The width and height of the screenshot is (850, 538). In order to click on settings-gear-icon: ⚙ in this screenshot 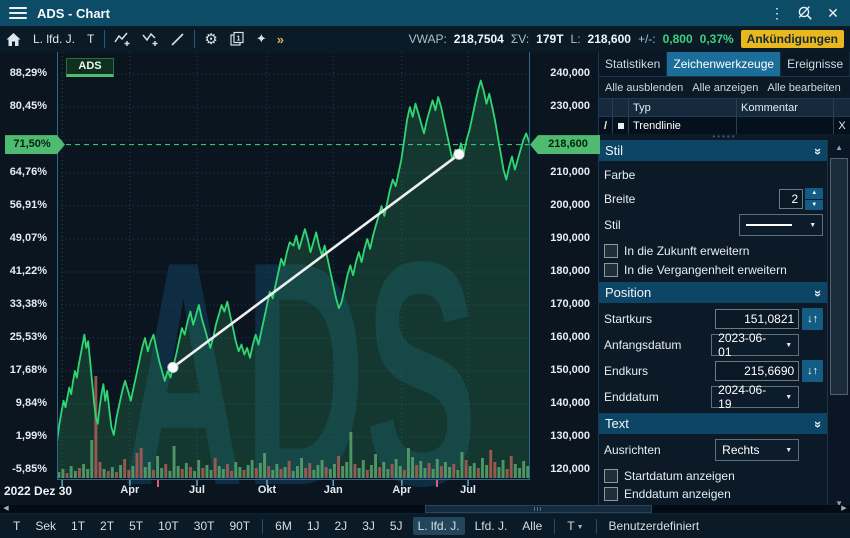, I will do `click(211, 39)`.